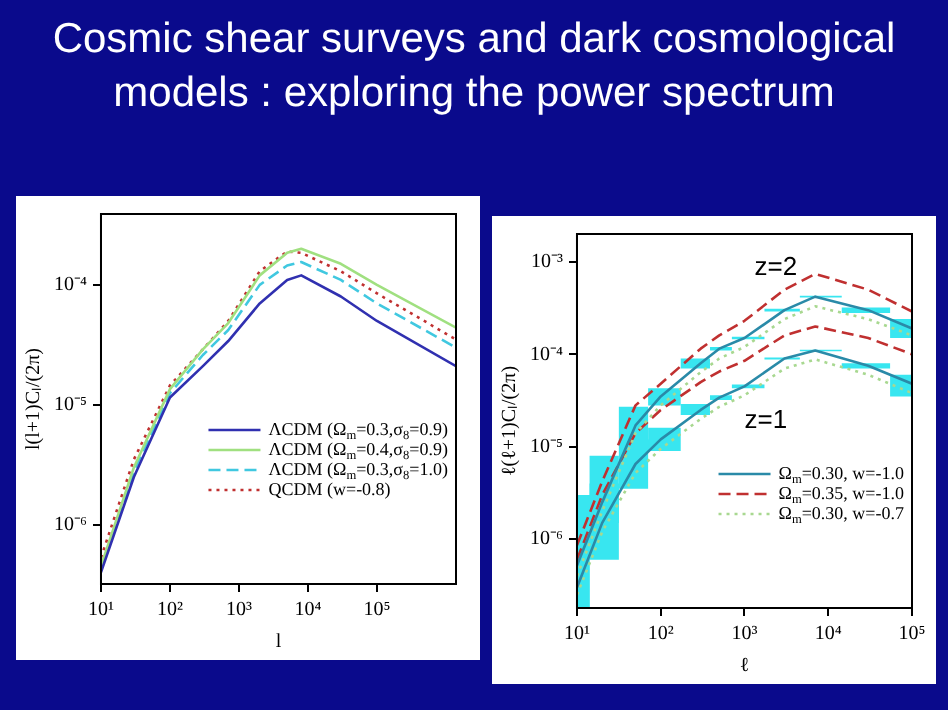 Image resolution: width=948 pixels, height=710 pixels. I want to click on x-axis-title: ℓ, so click(744, 666).